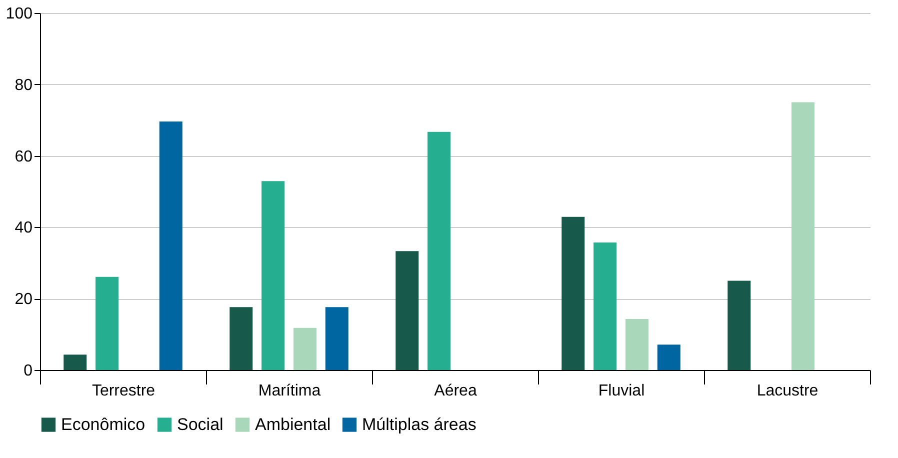  Describe the element at coordinates (19, 14) in the screenshot. I see `y-tick-label: 100` at that location.